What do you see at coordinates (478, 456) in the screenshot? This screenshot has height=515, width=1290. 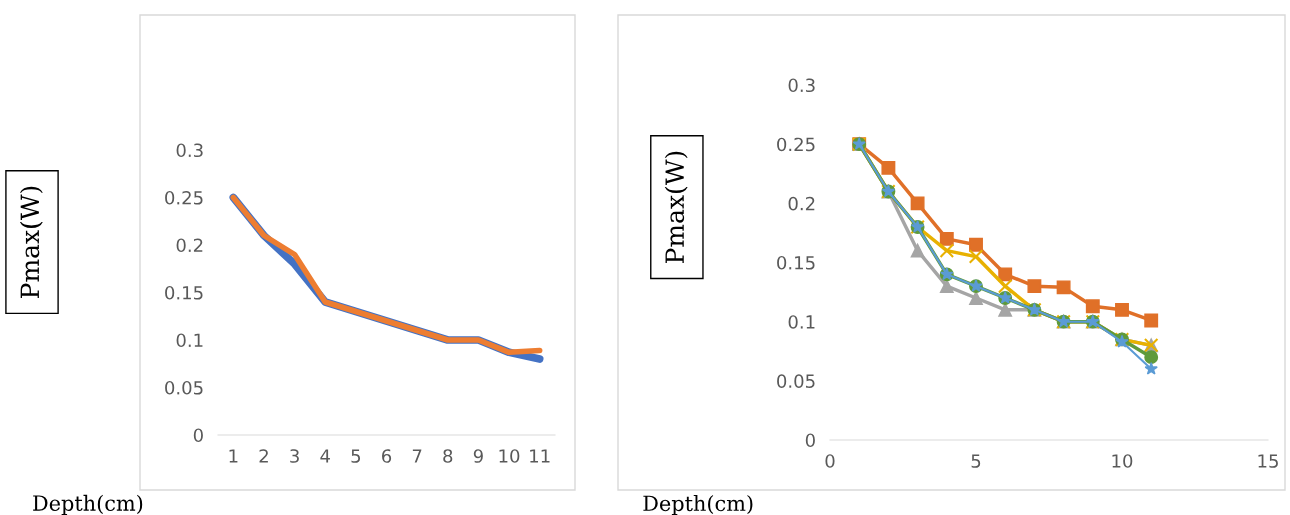 I see `x-tick-label: 9` at bounding box center [478, 456].